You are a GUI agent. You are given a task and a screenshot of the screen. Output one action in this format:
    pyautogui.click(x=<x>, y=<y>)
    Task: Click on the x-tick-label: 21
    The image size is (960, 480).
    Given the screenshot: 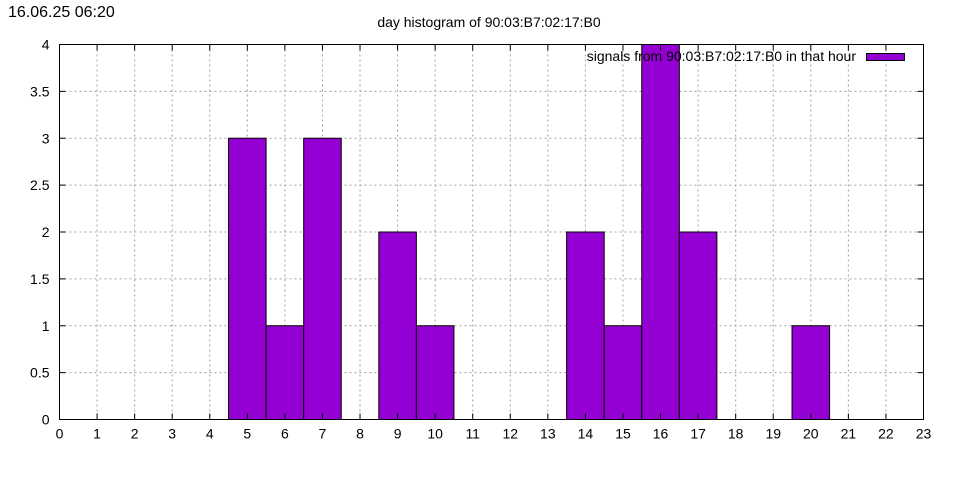 What is the action you would take?
    pyautogui.click(x=849, y=434)
    